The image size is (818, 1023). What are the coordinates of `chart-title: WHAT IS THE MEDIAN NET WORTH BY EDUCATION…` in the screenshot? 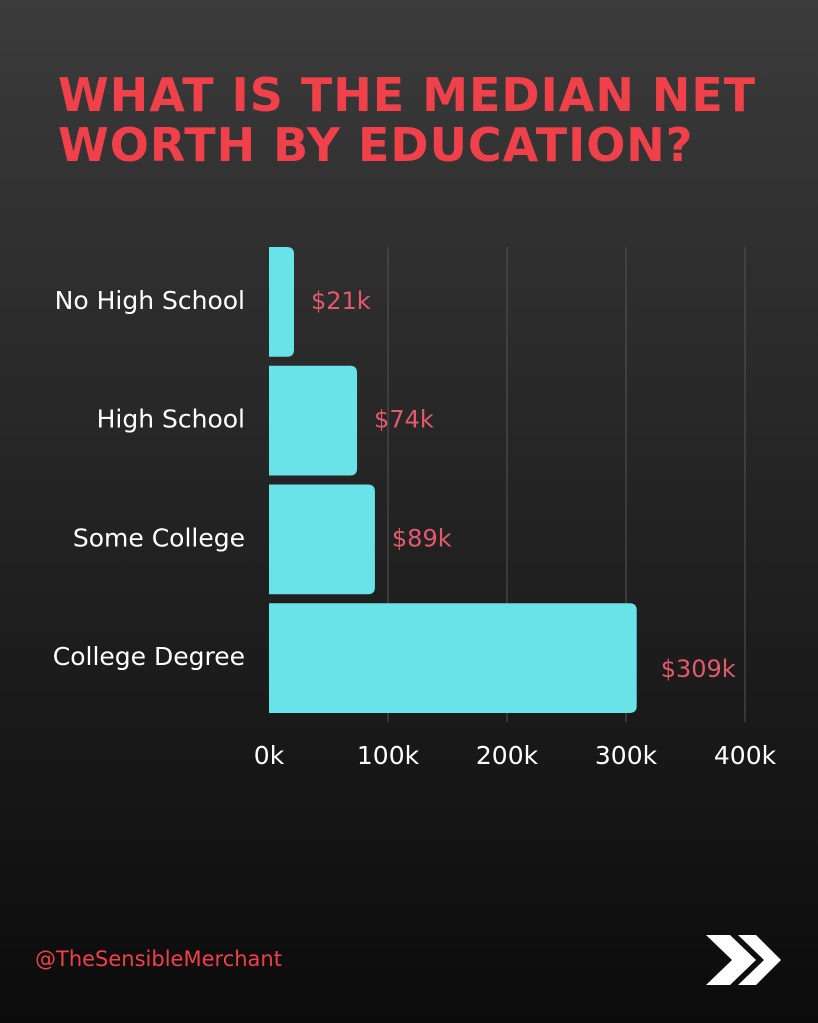 It's located at (407, 120).